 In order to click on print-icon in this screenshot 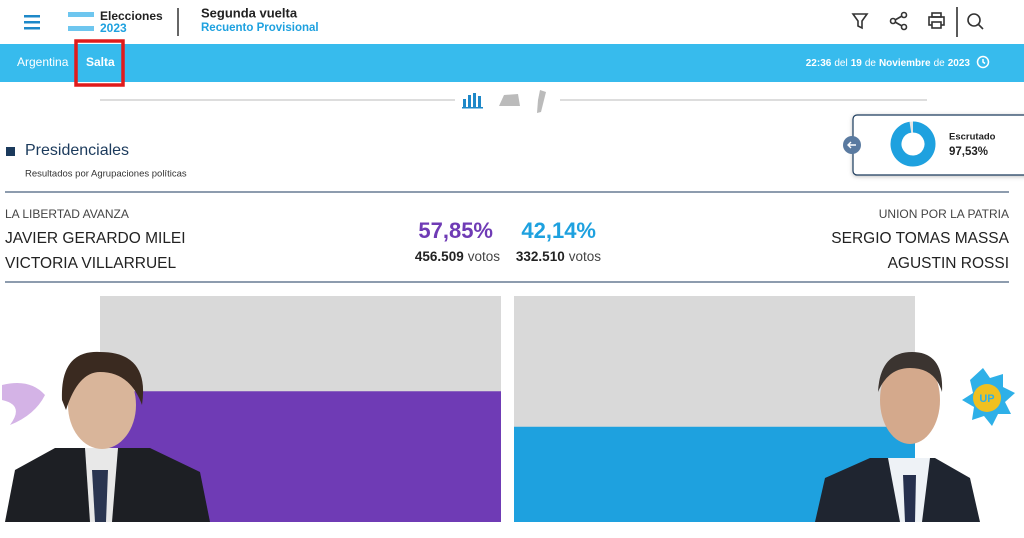, I will do `click(936, 20)`.